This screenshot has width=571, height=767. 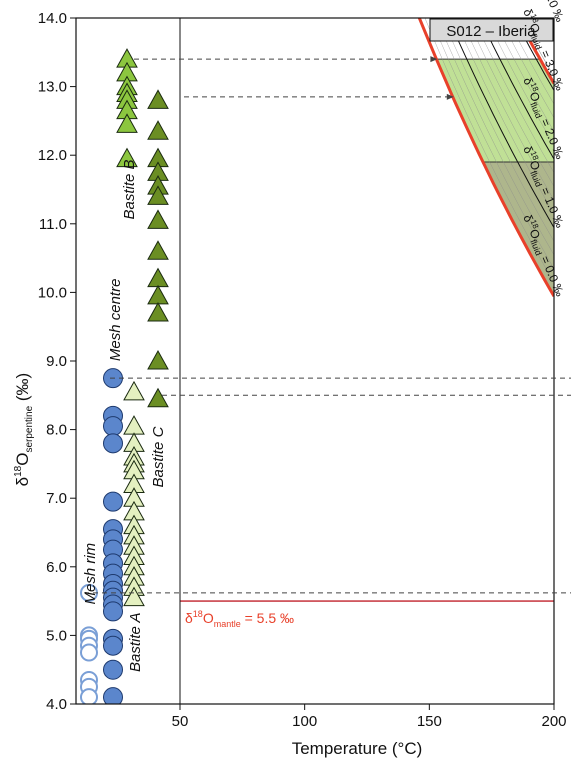 I want to click on x-axis-title: Temperature (°C), so click(x=357, y=748).